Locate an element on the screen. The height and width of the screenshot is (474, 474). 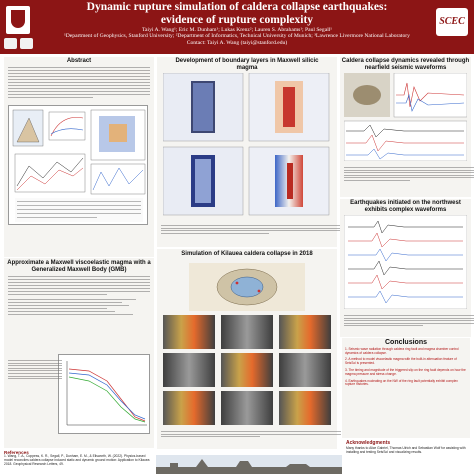
gmb-text is located at coordinates (79, 285).